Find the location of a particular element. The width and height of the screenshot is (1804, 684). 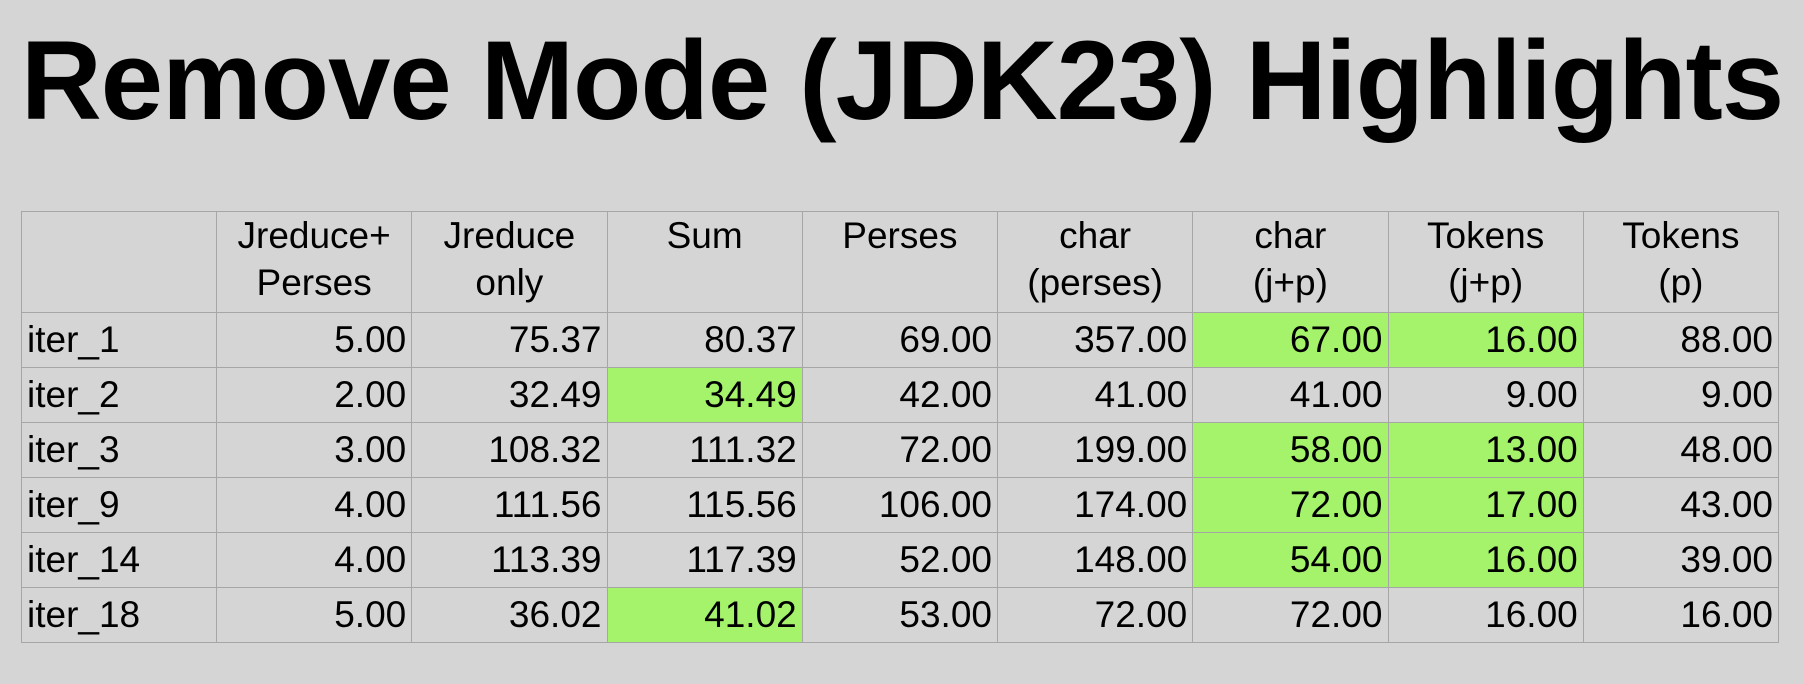

cell-tokens-p: 88.00 is located at coordinates (1681, 340).